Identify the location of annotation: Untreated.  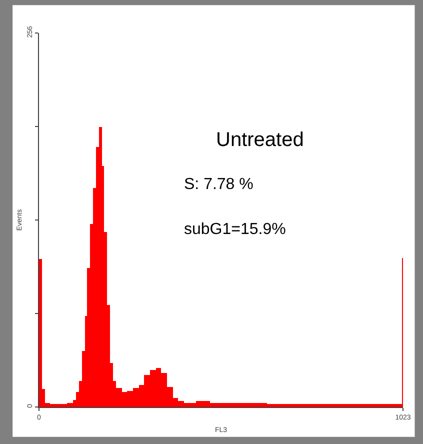
(260, 140).